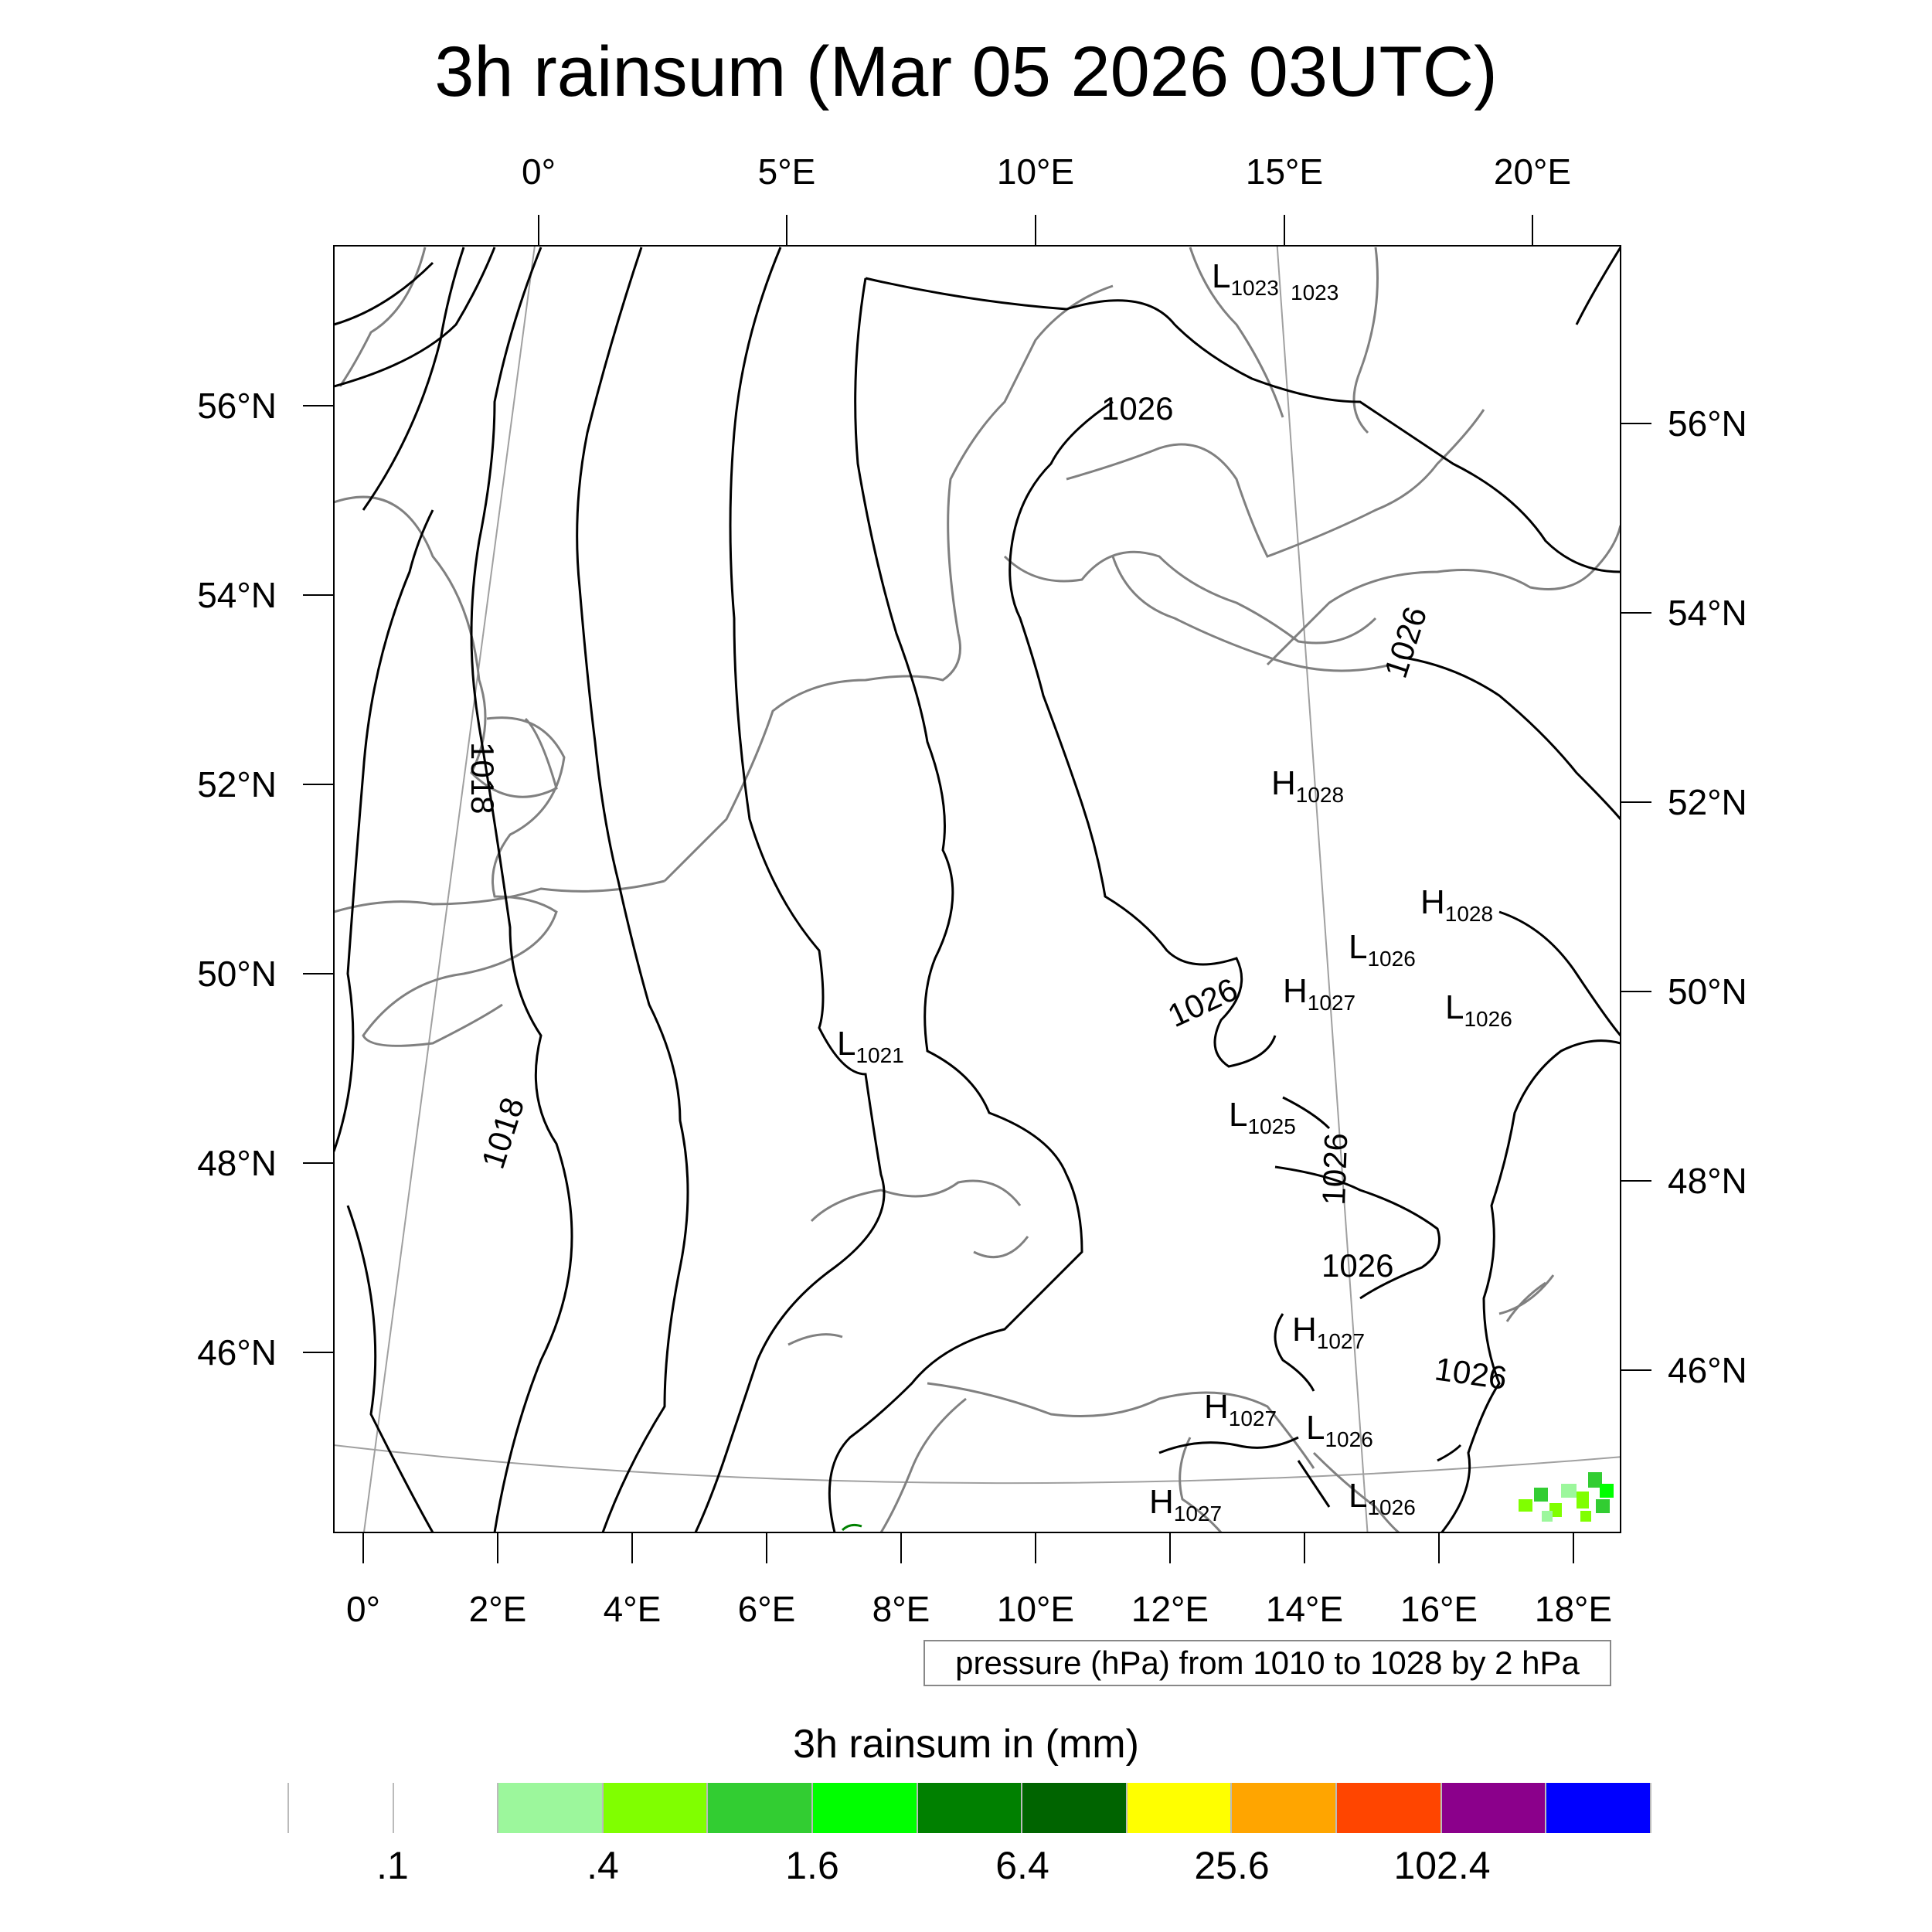 The height and width of the screenshot is (1932, 1932). I want to click on right-lat-label: 54°N, so click(1708, 613).